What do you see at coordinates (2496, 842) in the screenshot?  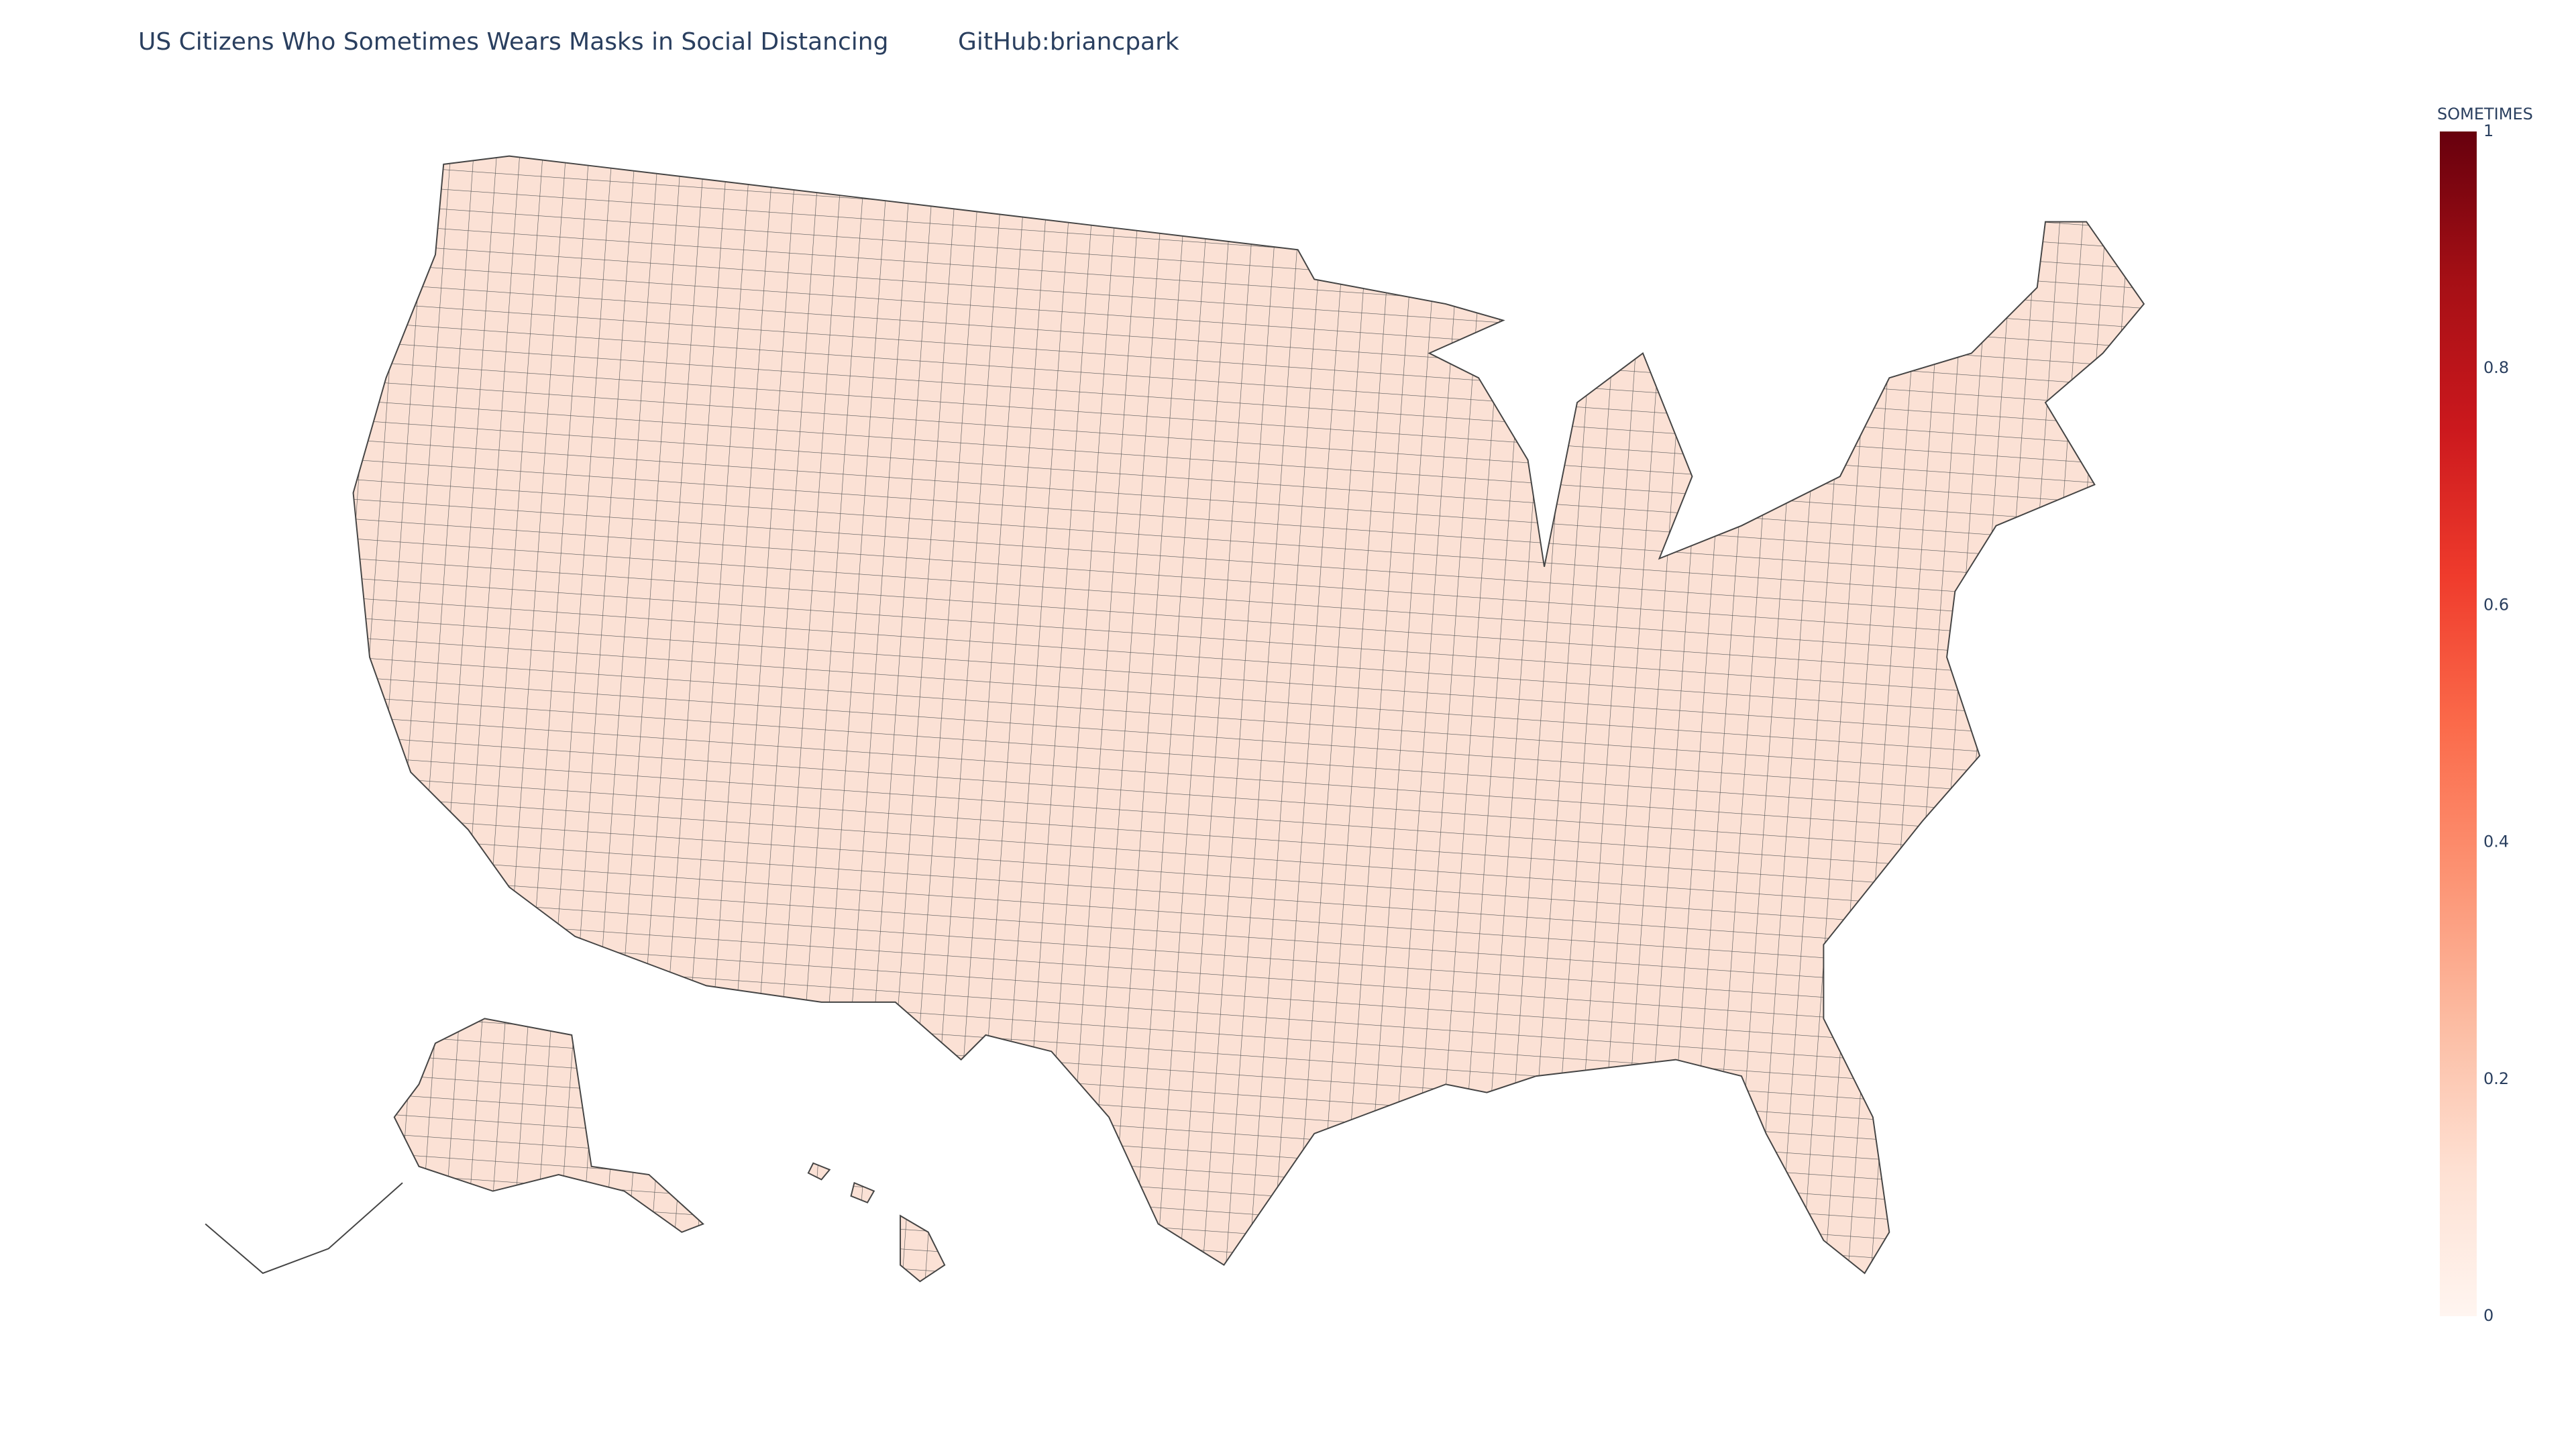 I see `colorbar-tick-label: 0.4` at bounding box center [2496, 842].